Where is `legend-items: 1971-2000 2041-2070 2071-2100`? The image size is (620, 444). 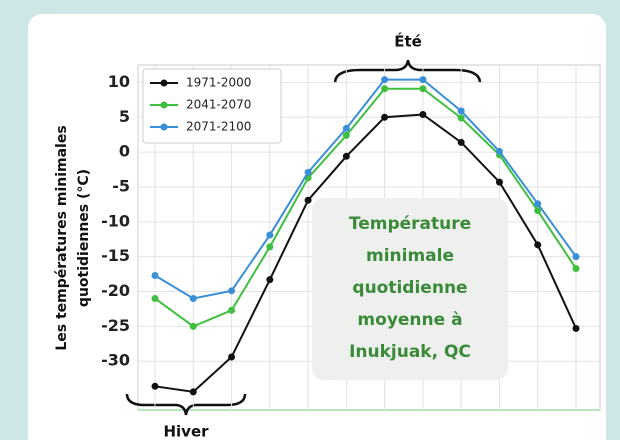
legend-items: 1971-2000 2041-2070 2071-2100 is located at coordinates (200, 105).